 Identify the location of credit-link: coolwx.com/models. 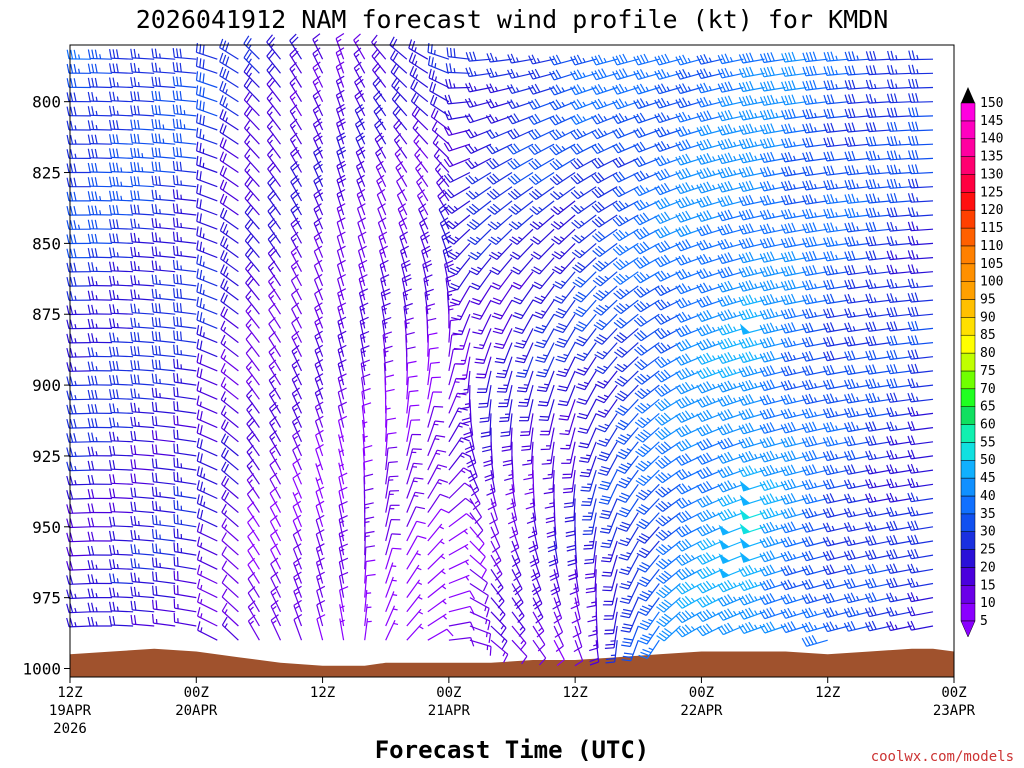
(942, 757).